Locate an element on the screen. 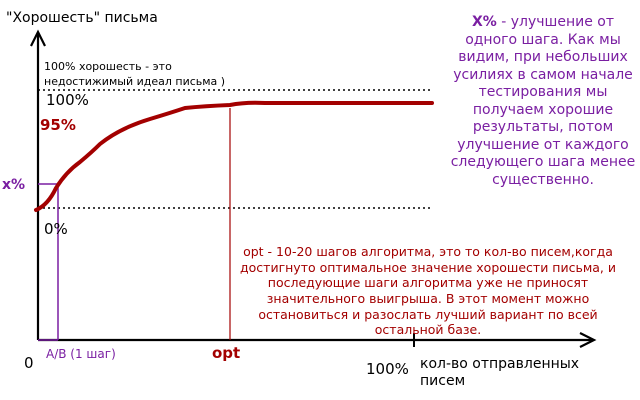 The image size is (640, 400). label-opt: opt is located at coordinates (226, 353).